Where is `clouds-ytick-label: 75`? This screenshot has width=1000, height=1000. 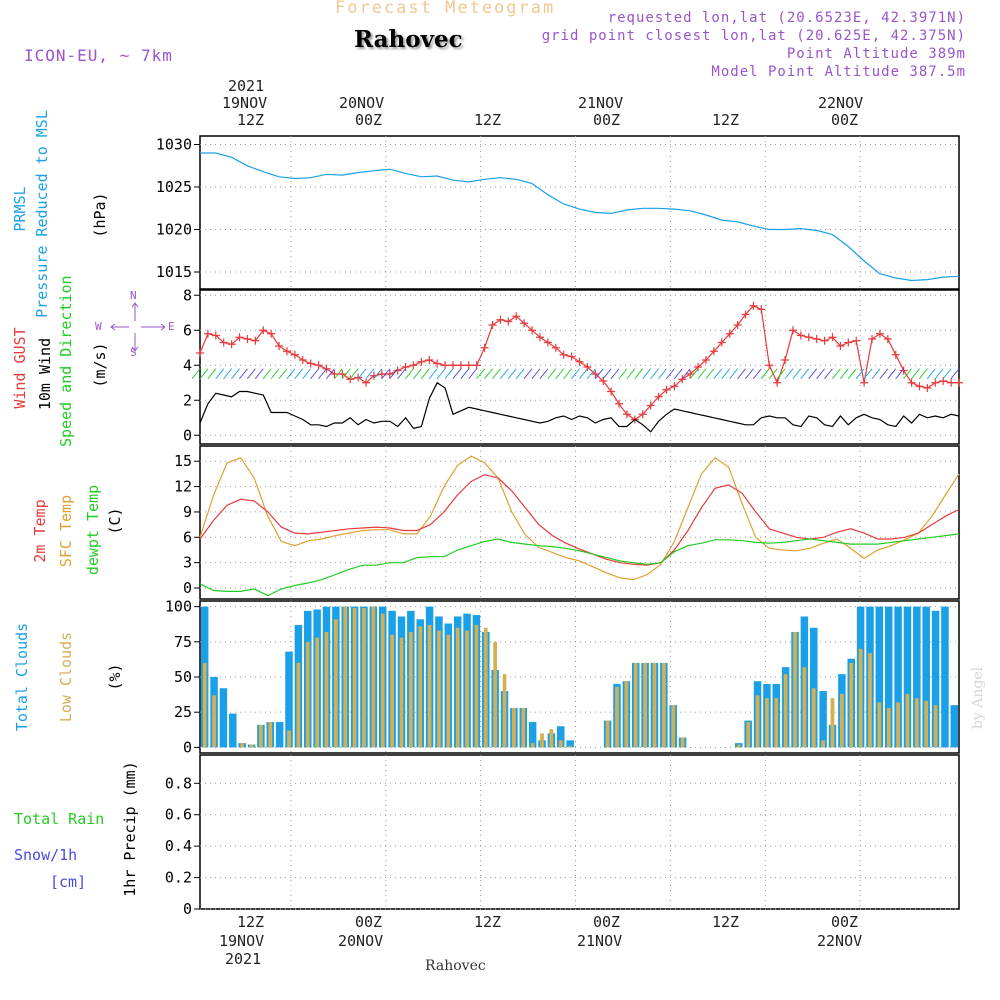
clouds-ytick-label: 75 is located at coordinates (183, 642).